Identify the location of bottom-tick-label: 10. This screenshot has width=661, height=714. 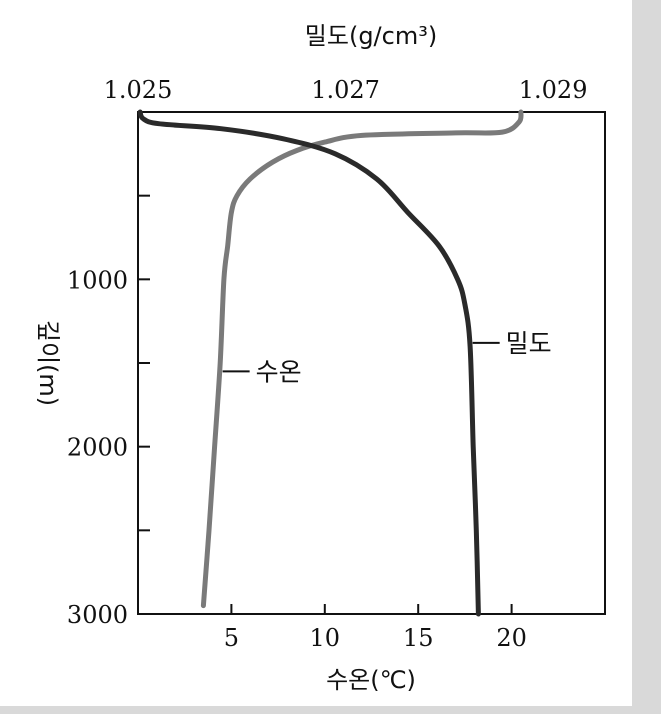
(325, 638).